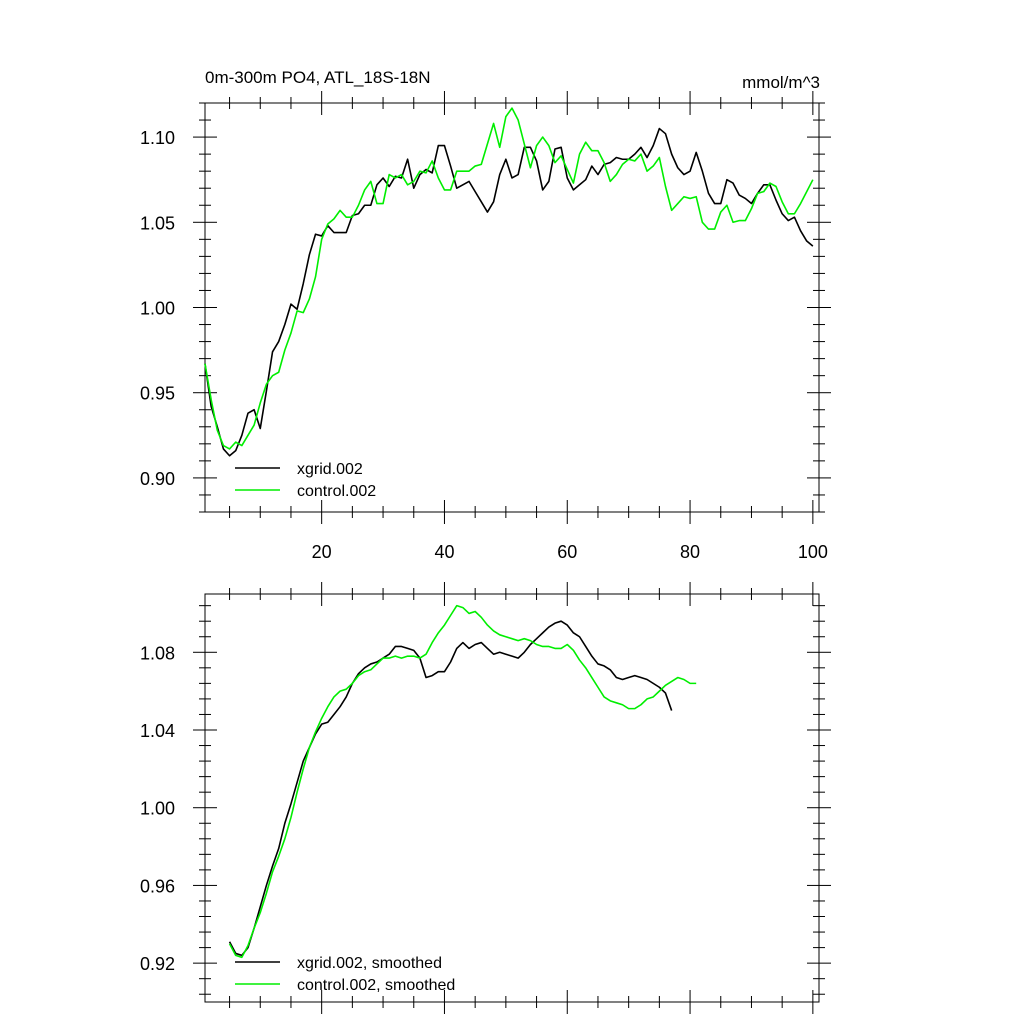 The width and height of the screenshot is (1024, 1024). Describe the element at coordinates (336, 491) in the screenshot. I see `legend-label: control.002` at that location.